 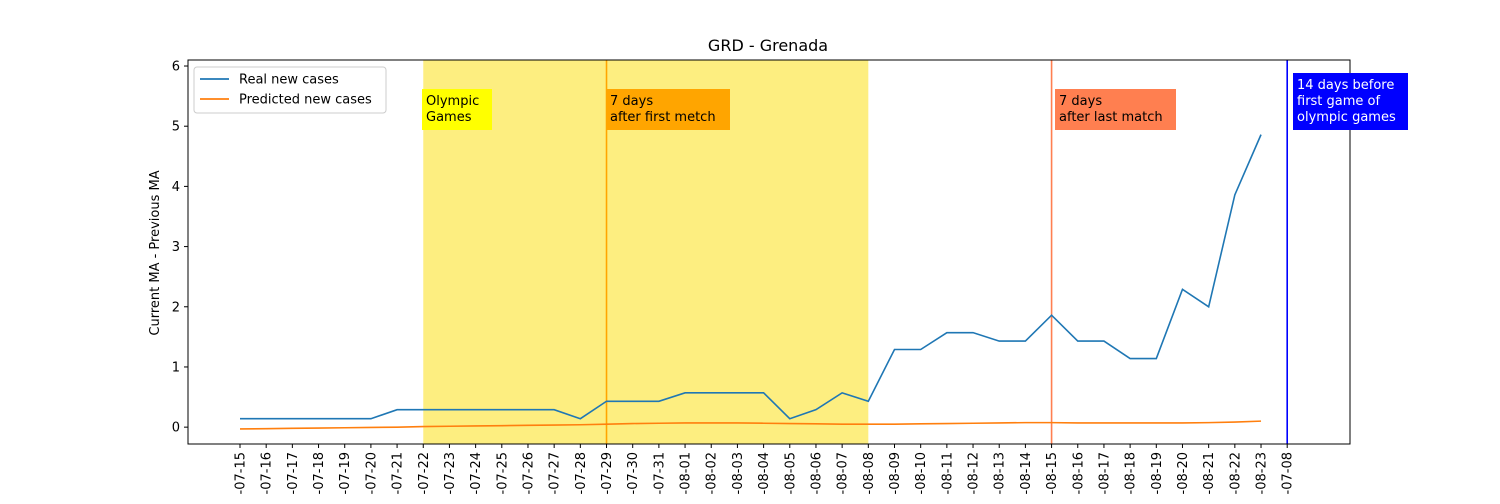 What do you see at coordinates (1111, 117) in the screenshot?
I see `annotation-text-last: after last match` at bounding box center [1111, 117].